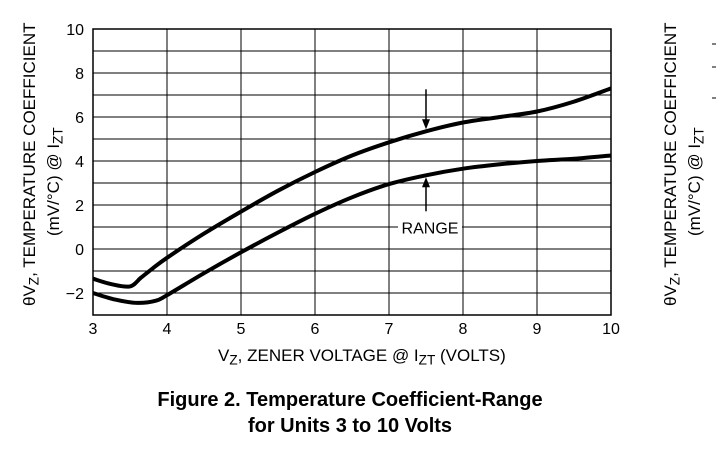 The width and height of the screenshot is (716, 452). Describe the element at coordinates (463, 329) in the screenshot. I see `x-tick-label: 8` at that location.